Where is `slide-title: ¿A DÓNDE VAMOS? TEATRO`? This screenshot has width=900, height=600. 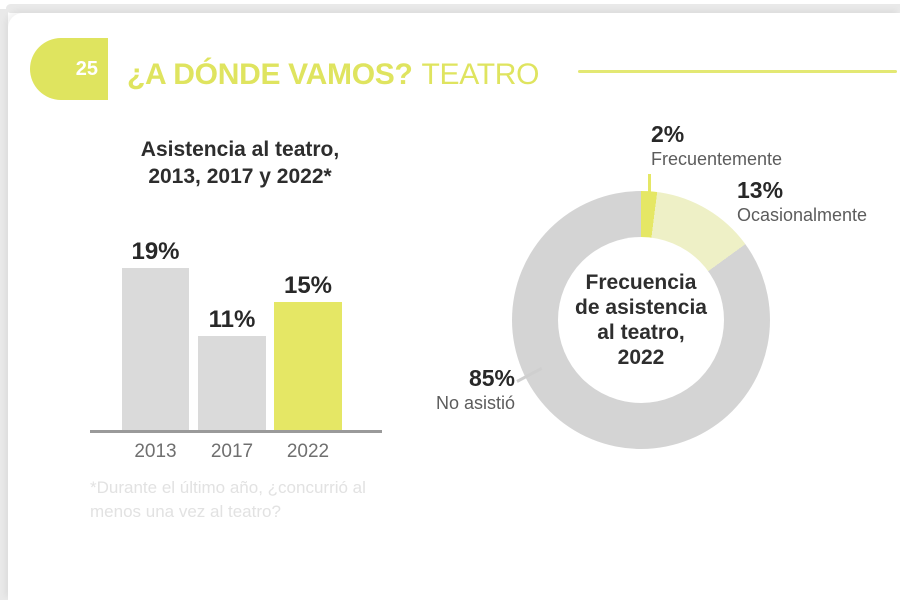
slide-title: ¿A DÓNDE VAMOS? TEATRO is located at coordinates (333, 75).